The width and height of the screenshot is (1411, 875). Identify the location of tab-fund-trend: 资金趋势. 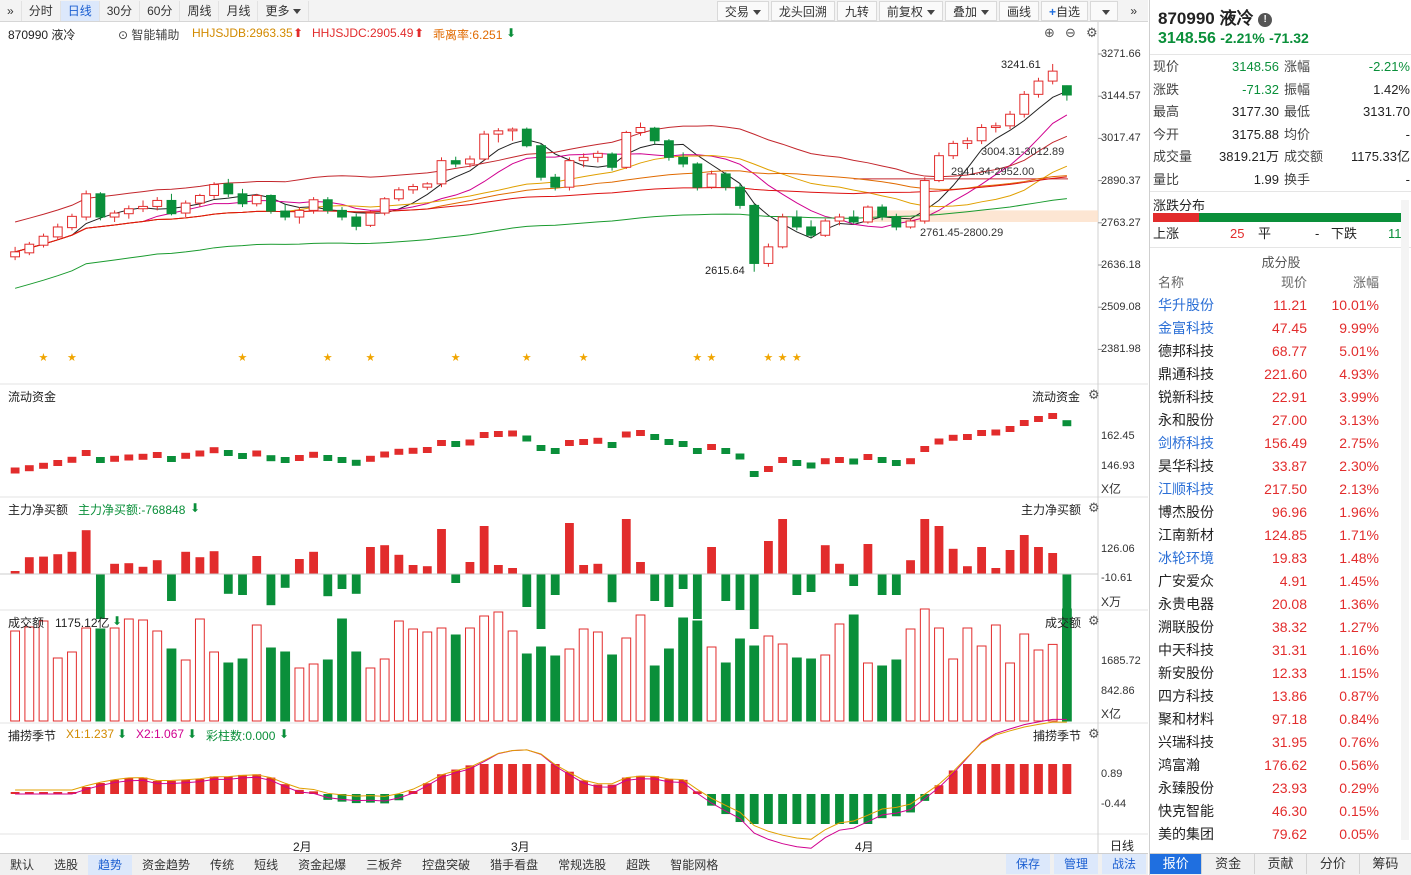
(166, 864).